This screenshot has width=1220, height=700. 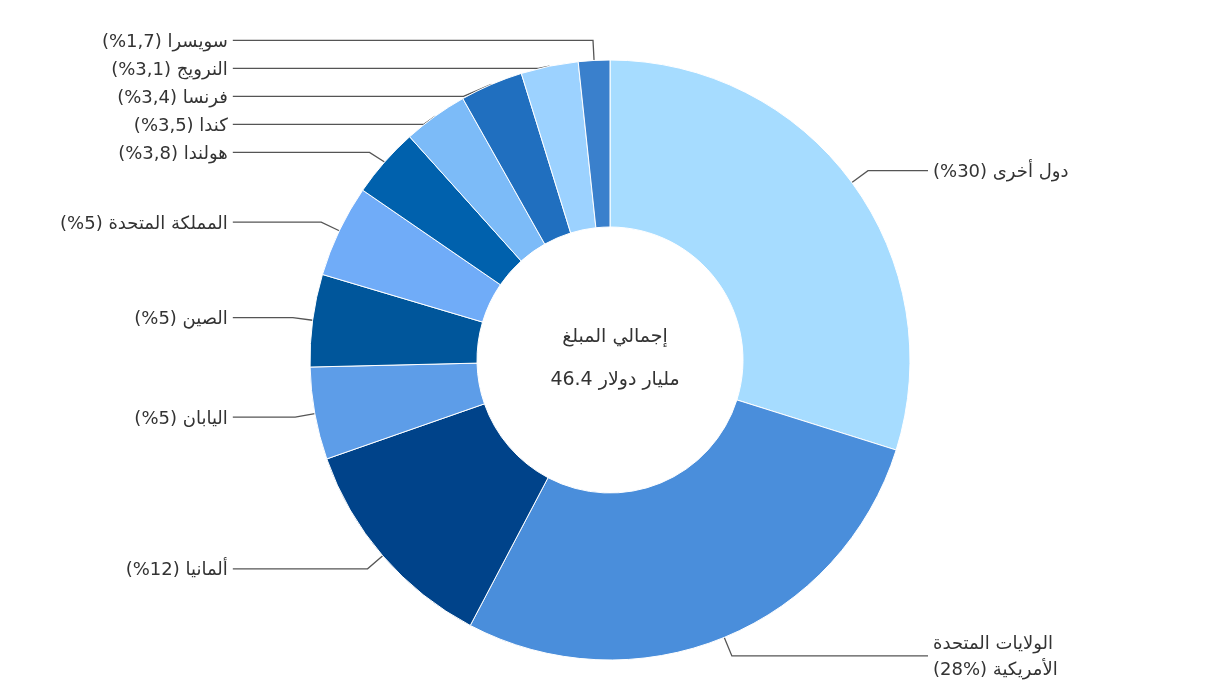 I want to click on slice-label: (%12) ألمانيا, so click(x=176, y=568).